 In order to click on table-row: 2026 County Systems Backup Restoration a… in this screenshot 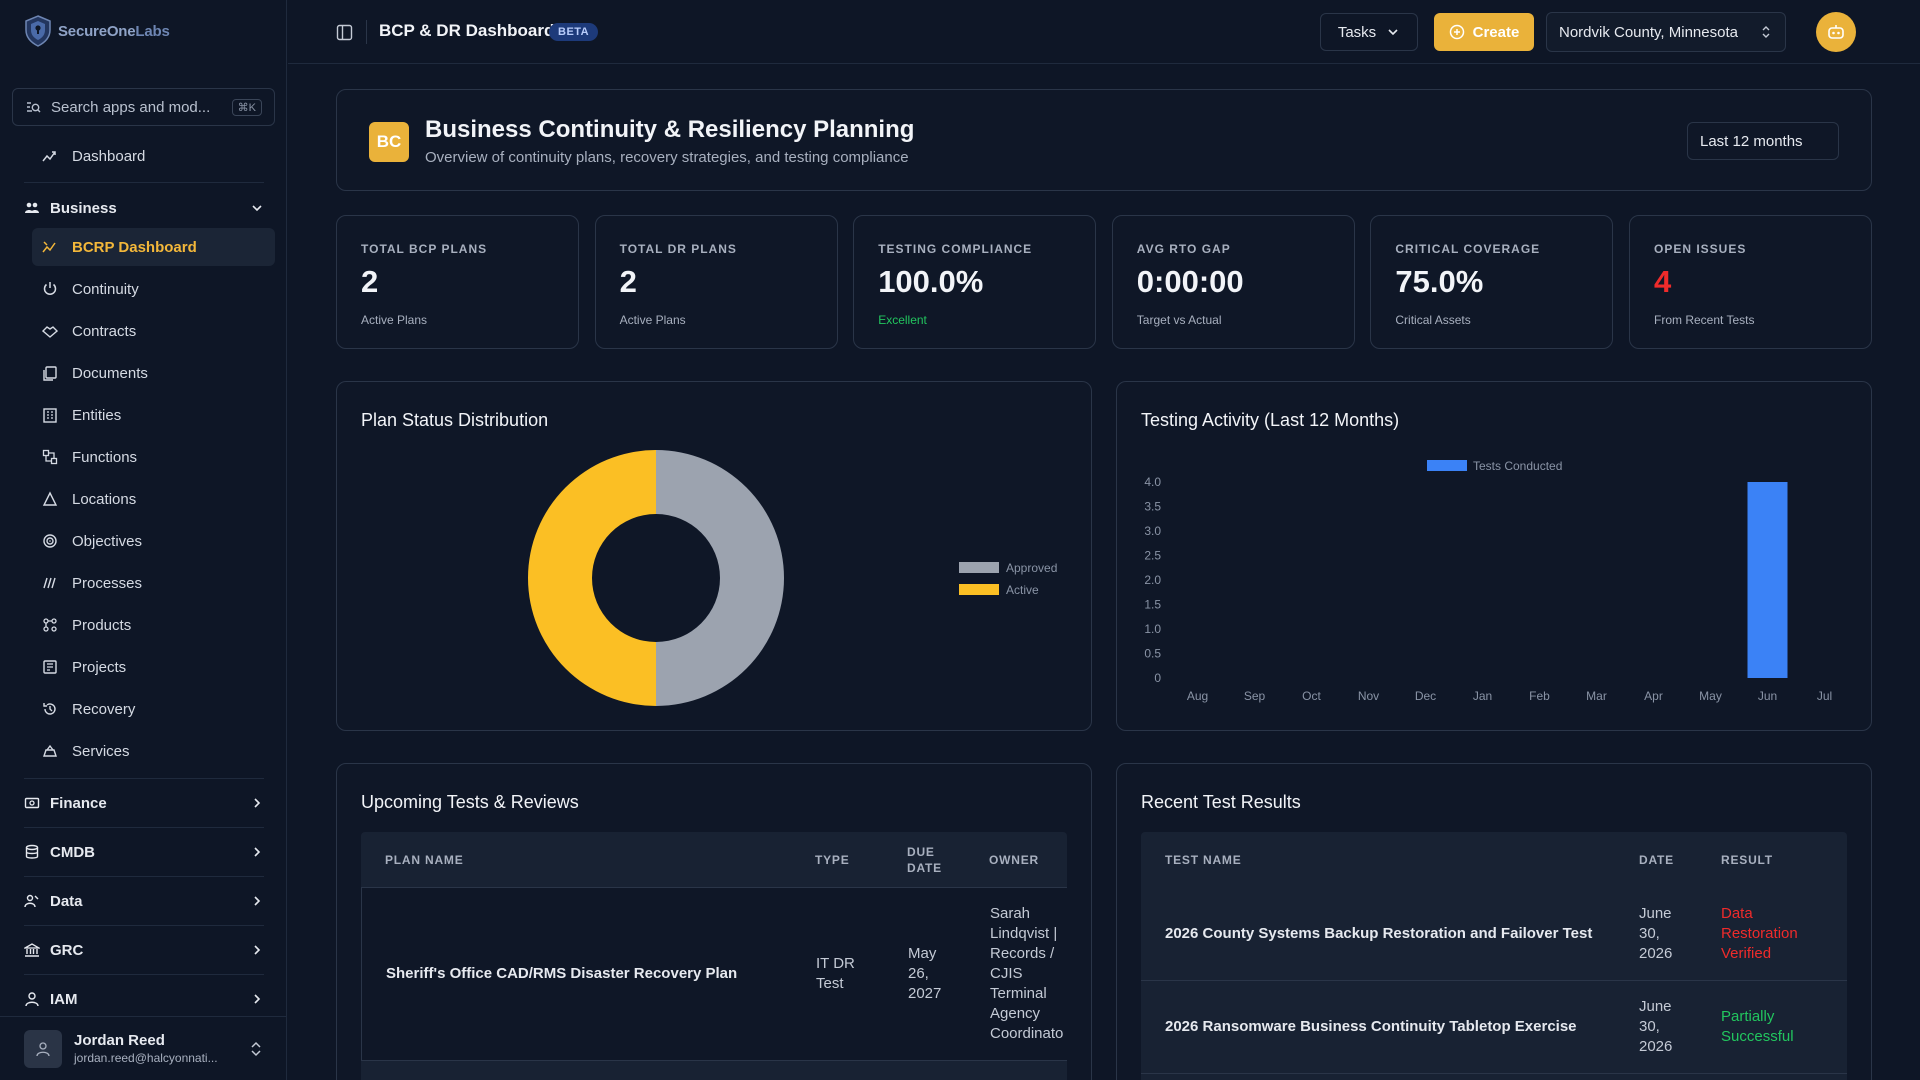, I will do `click(1494, 934)`.